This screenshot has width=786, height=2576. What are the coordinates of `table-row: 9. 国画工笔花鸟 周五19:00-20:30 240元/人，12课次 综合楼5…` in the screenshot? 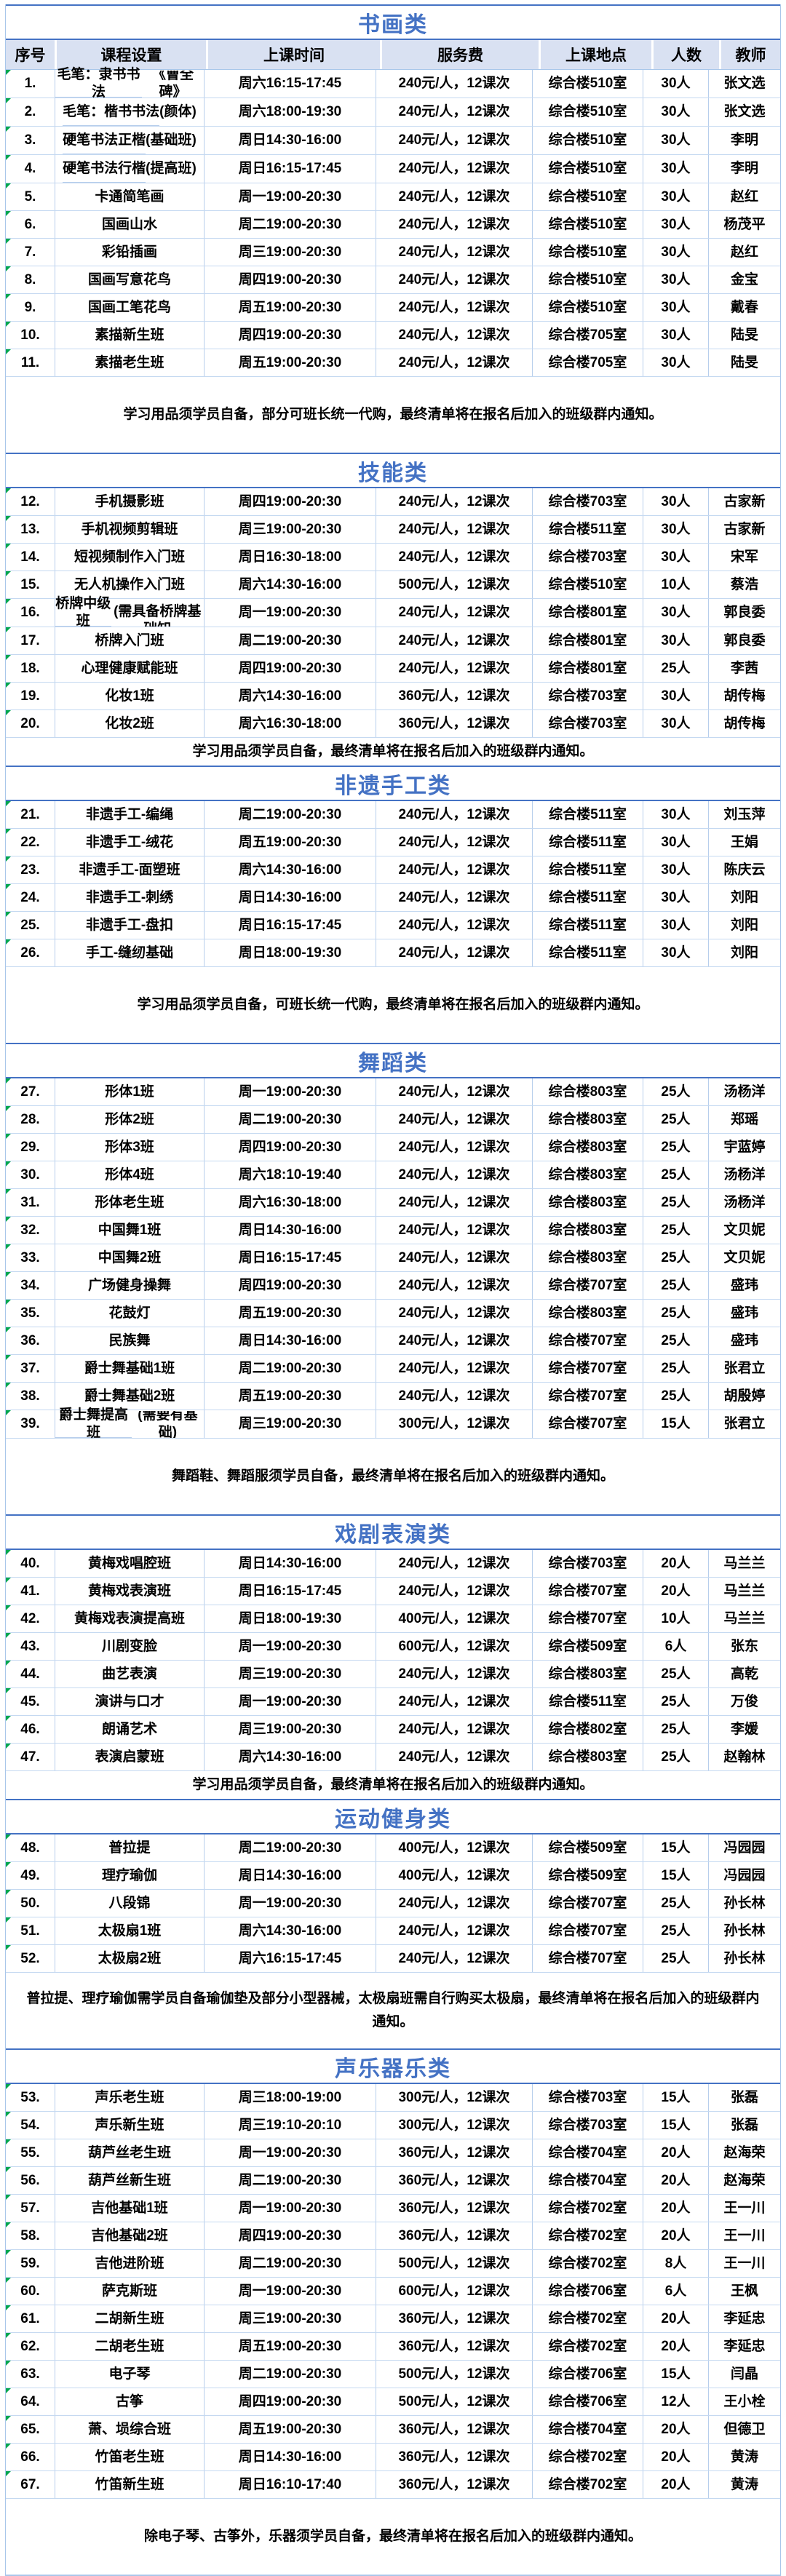 It's located at (393, 308).